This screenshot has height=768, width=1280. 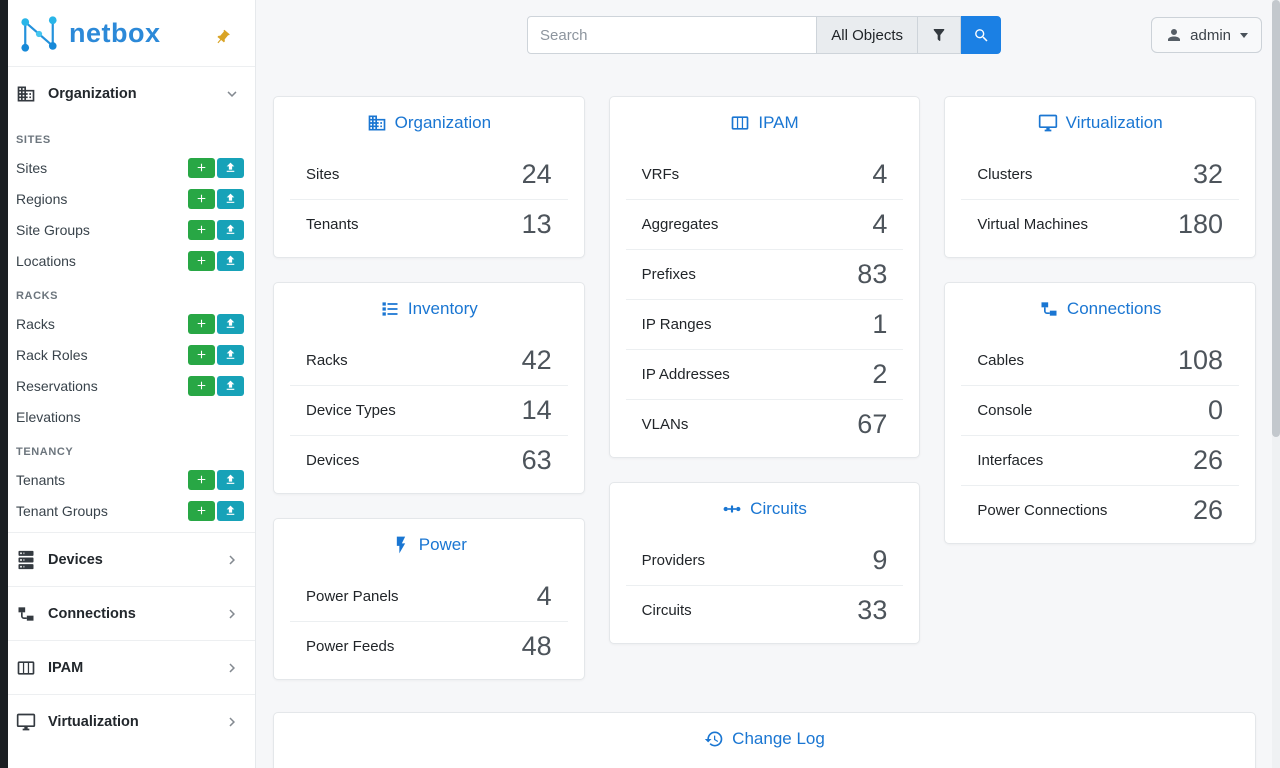 I want to click on stat-link: Cables, so click(x=1001, y=360).